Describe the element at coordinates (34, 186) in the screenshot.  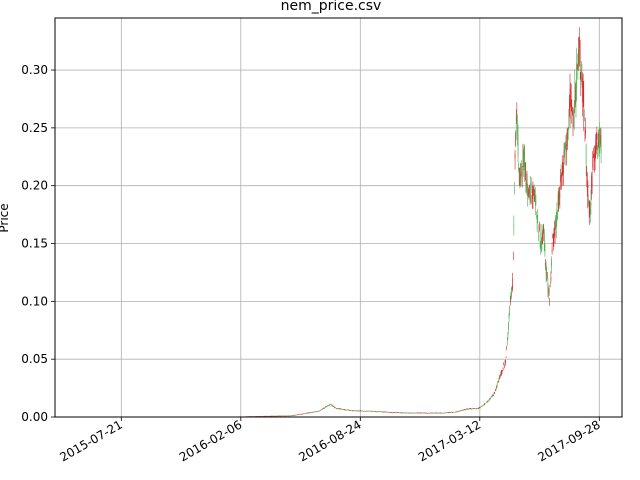
I see `y-tick-label: 0.20` at that location.